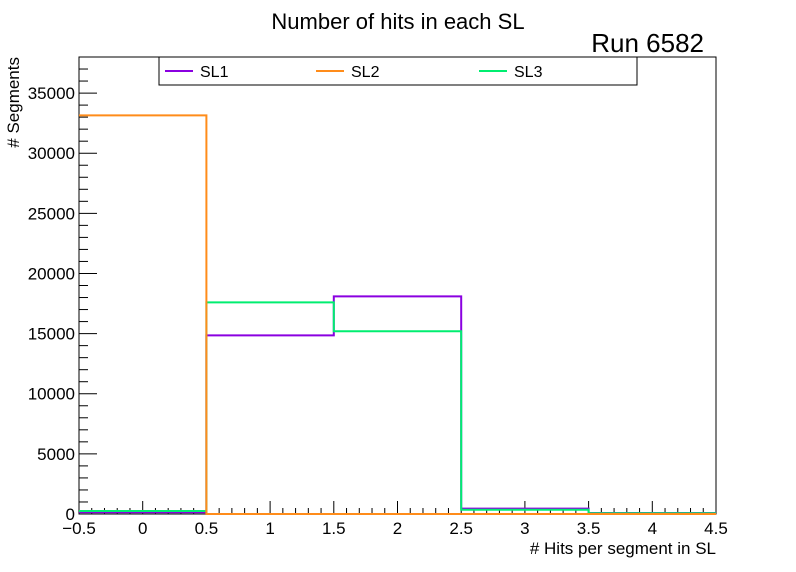 This screenshot has height=572, width=796. I want to click on y-tick-label: 25000, so click(51, 213).